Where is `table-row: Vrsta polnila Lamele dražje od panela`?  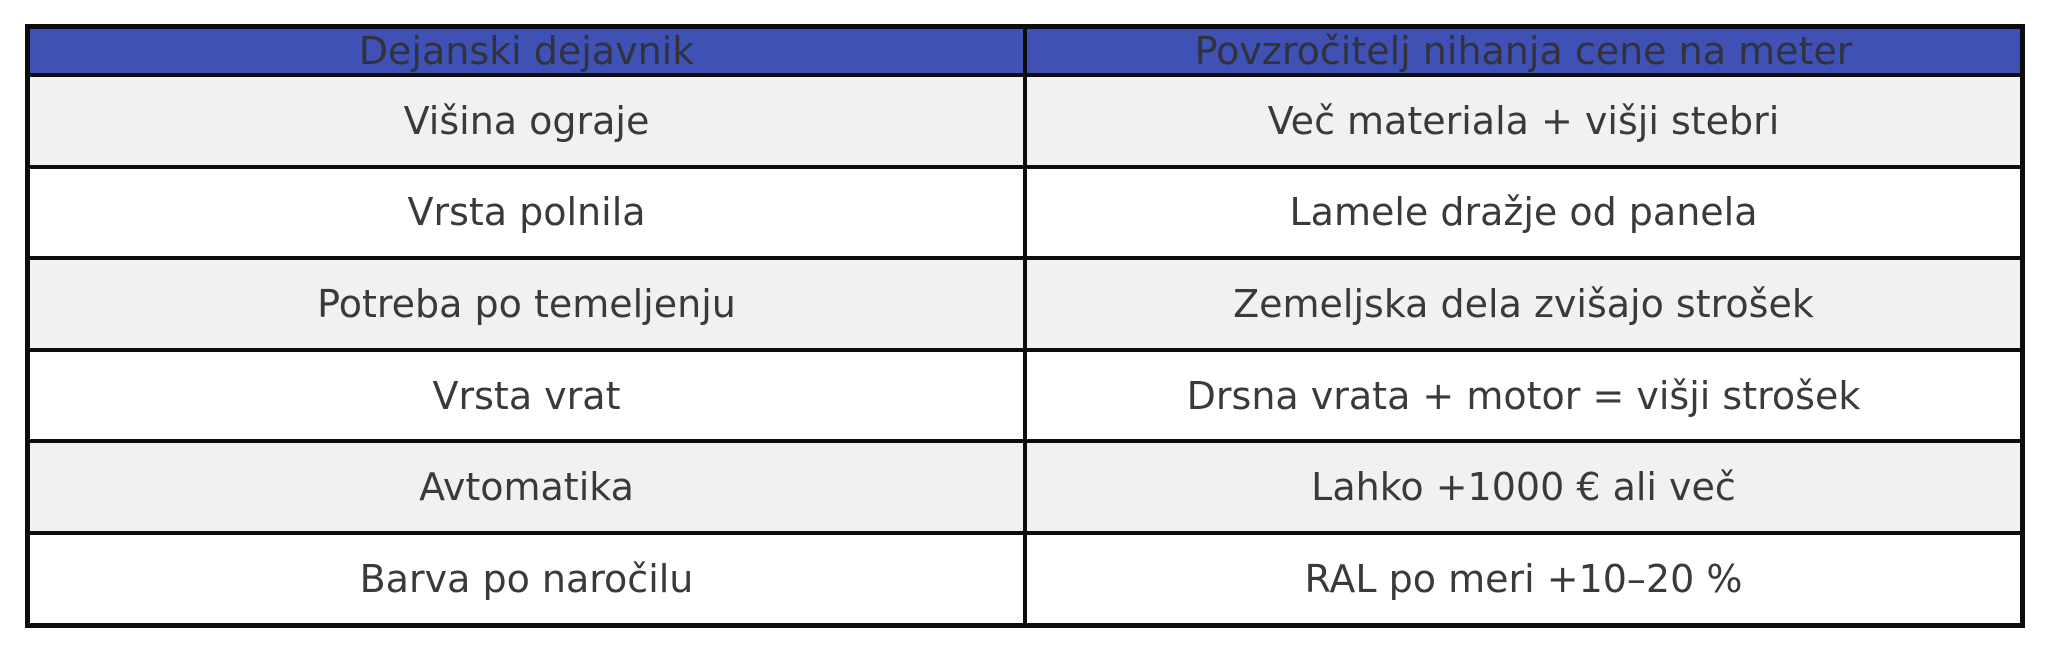
table-row: Vrsta polnila Lamele dražje od panela is located at coordinates (1025, 212).